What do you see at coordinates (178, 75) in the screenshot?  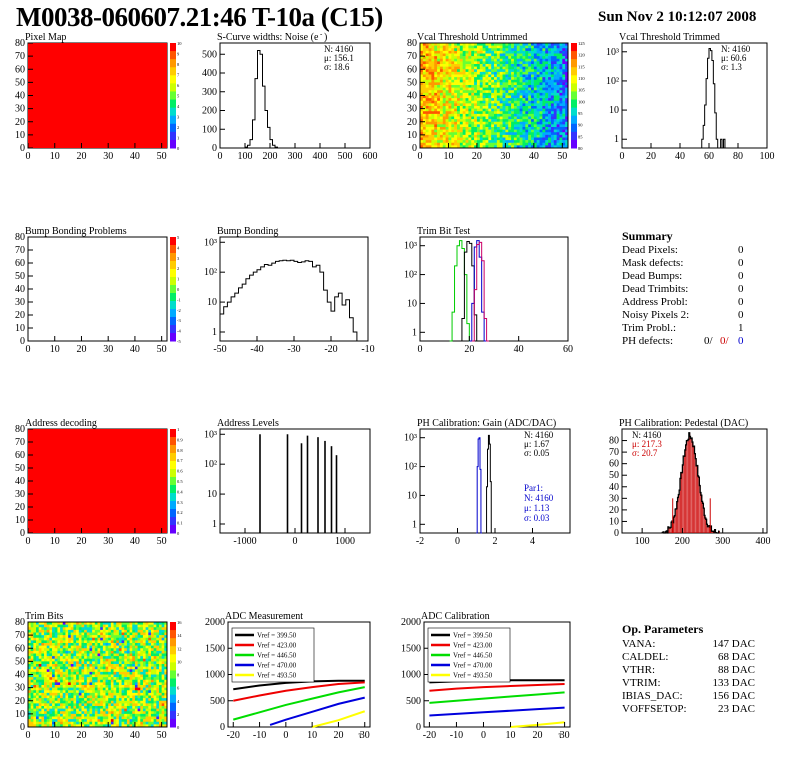 I see `pixel_map-palette-label: 7` at bounding box center [178, 75].